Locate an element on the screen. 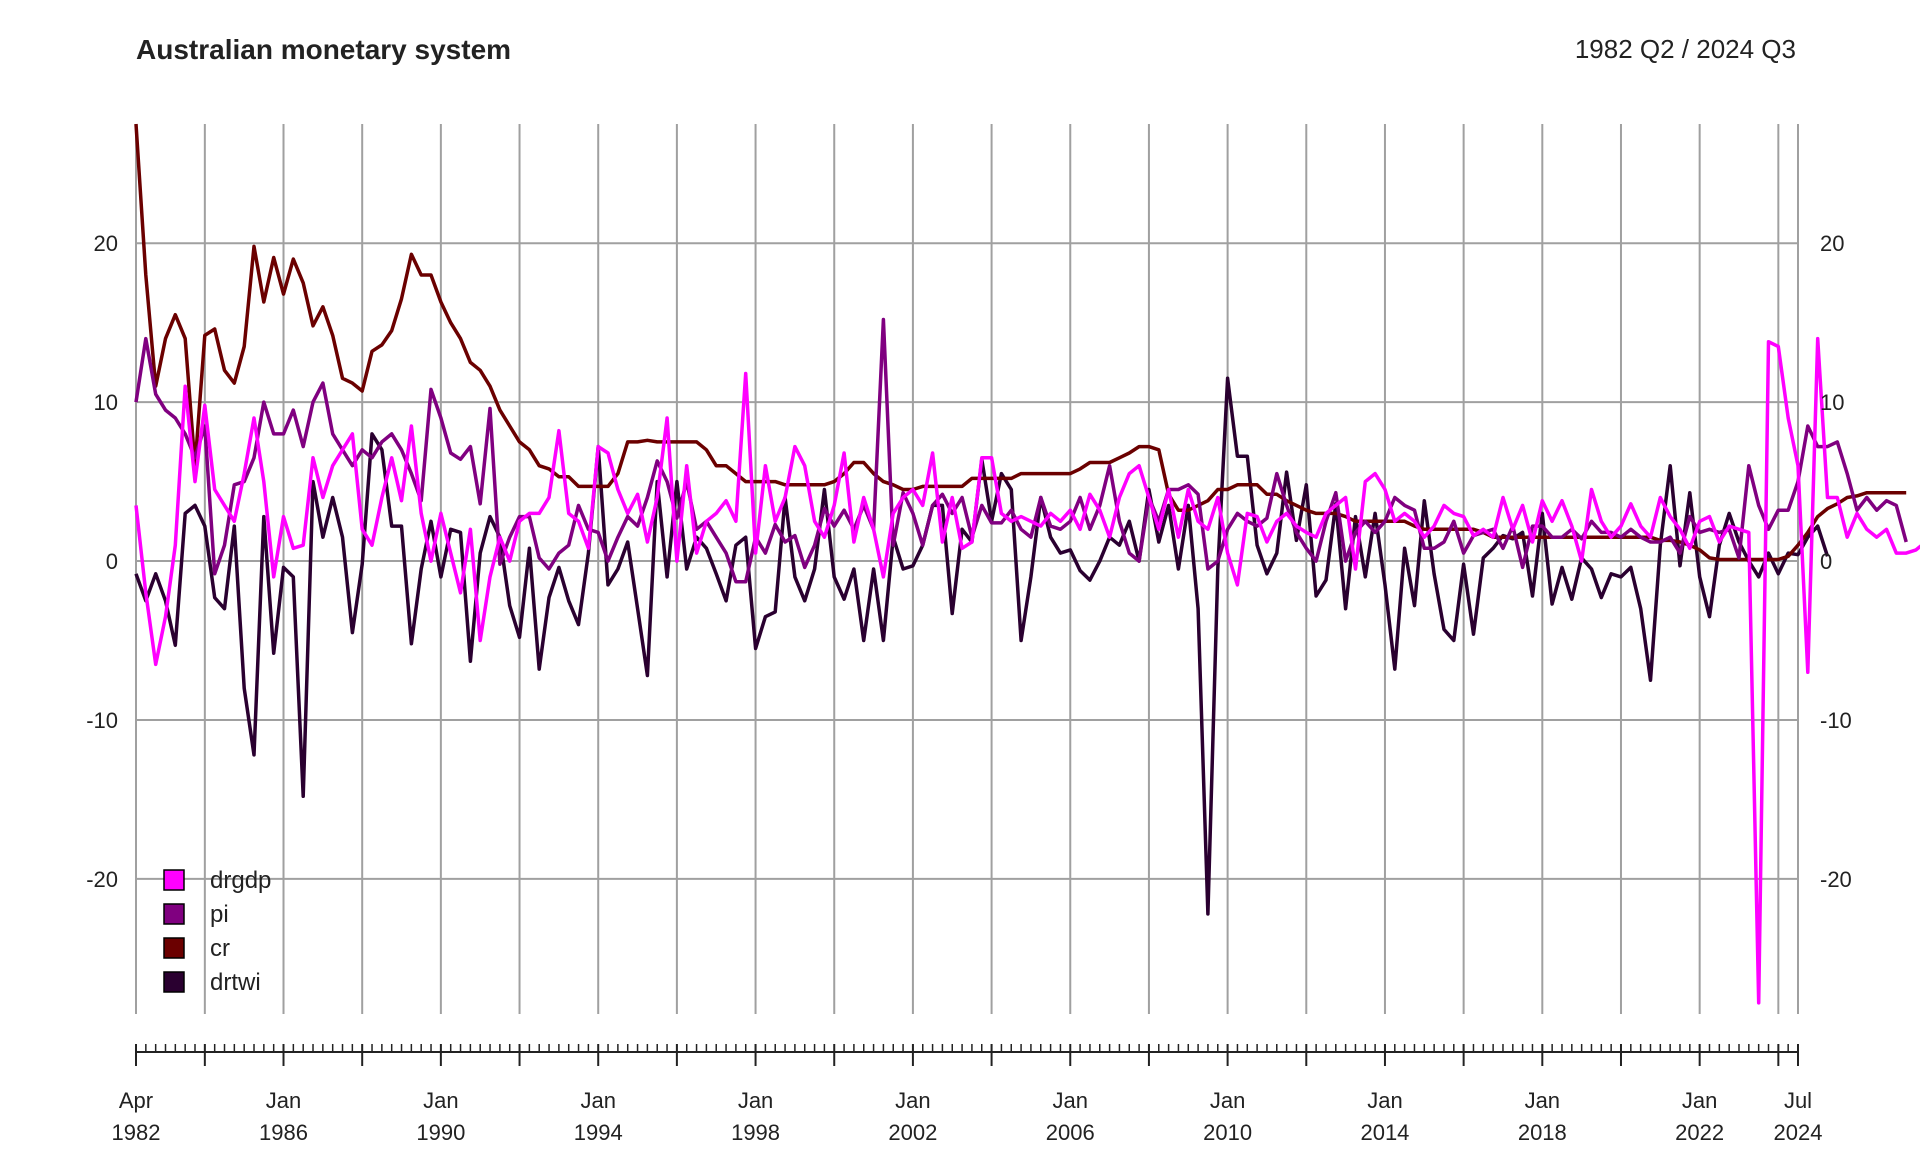  legend-swatch-pi is located at coordinates (174, 914).